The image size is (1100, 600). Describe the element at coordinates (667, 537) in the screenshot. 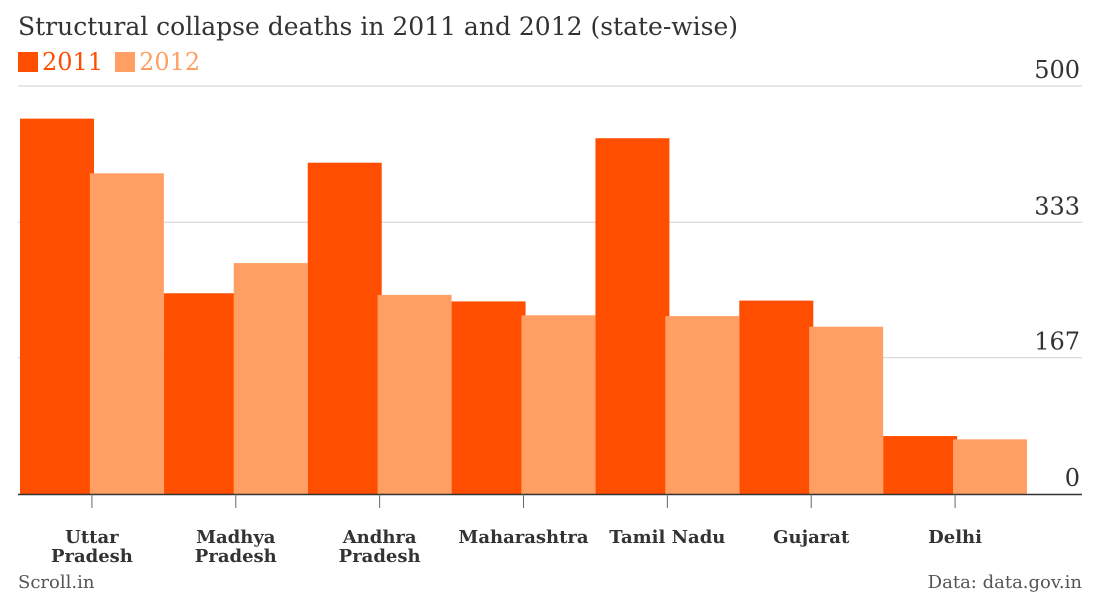

I see `x-tick-label: Tamil Nadu` at that location.